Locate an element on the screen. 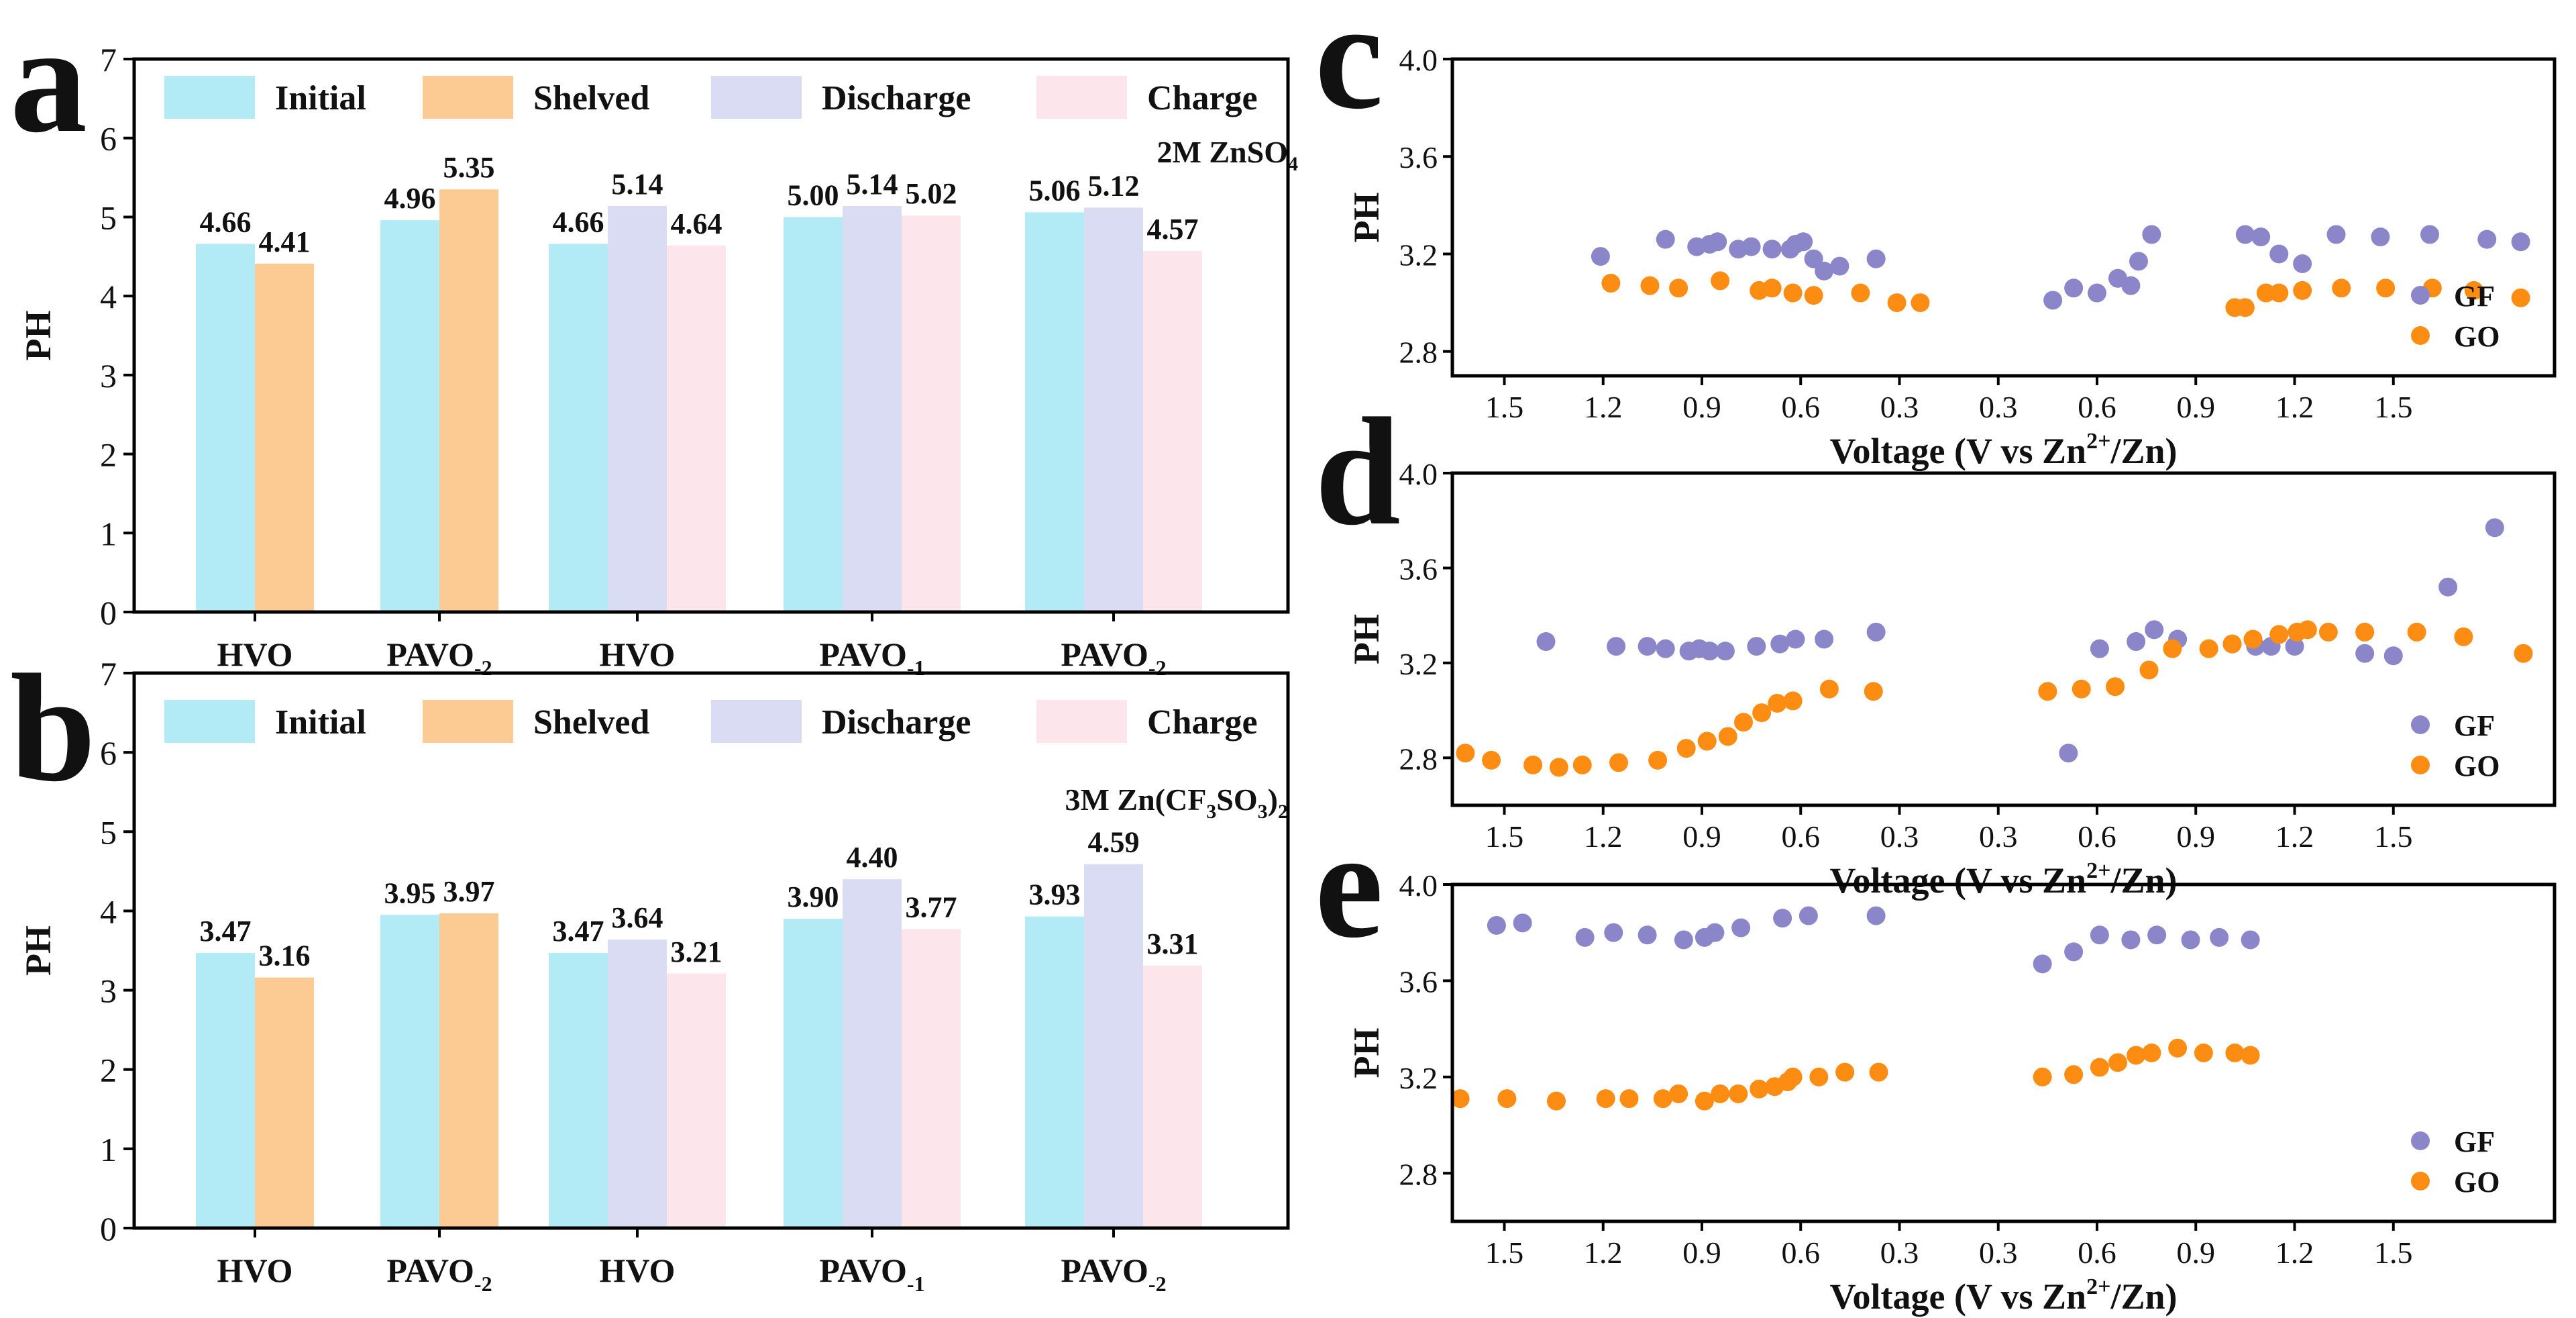 The image size is (2576, 1318). electrolyte-annotation: 3M Zn(CF3SO3)2 is located at coordinates (1176, 802).